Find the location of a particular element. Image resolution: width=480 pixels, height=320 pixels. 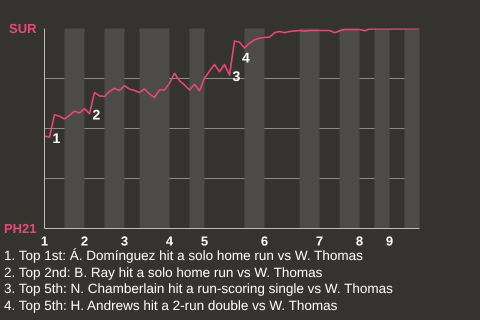

text: PH21 is located at coordinates (20, 228).